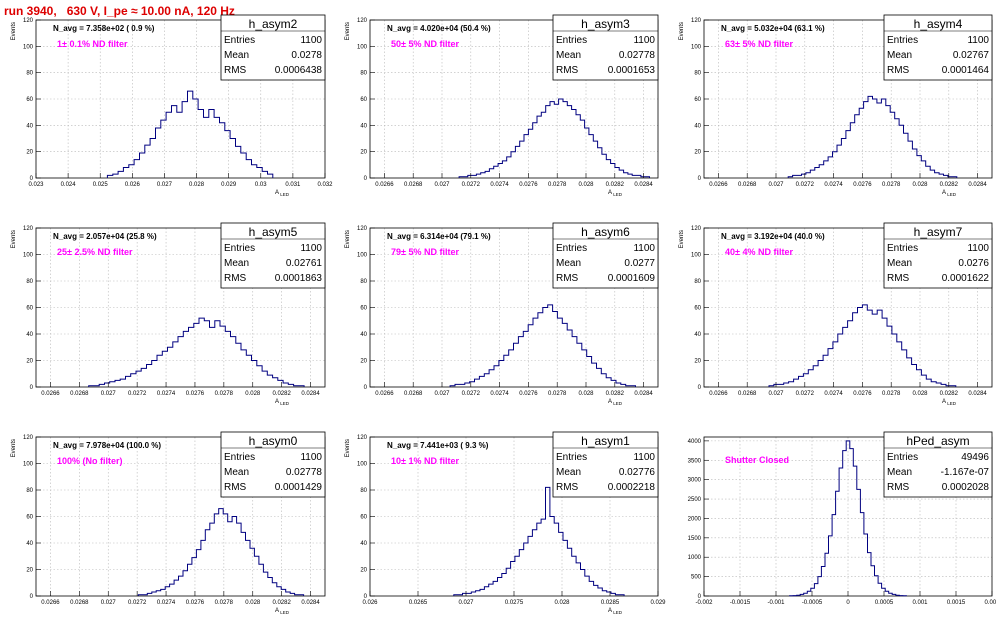  I want to click on stats-rms-value: 0.0001464, so click(966, 70).